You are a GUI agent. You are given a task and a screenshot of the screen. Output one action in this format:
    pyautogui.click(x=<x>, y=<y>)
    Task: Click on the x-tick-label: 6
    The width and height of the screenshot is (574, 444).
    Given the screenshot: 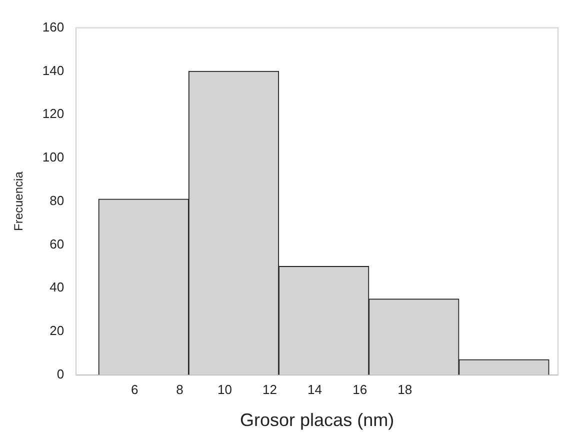 What is the action you would take?
    pyautogui.click(x=134, y=390)
    